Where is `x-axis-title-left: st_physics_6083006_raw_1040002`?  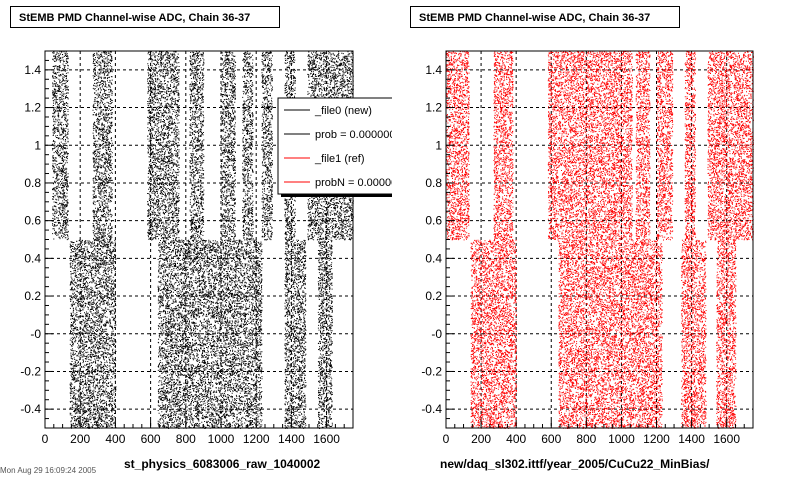
x-axis-title-left: st_physics_6083006_raw_1040002 is located at coordinates (222, 464).